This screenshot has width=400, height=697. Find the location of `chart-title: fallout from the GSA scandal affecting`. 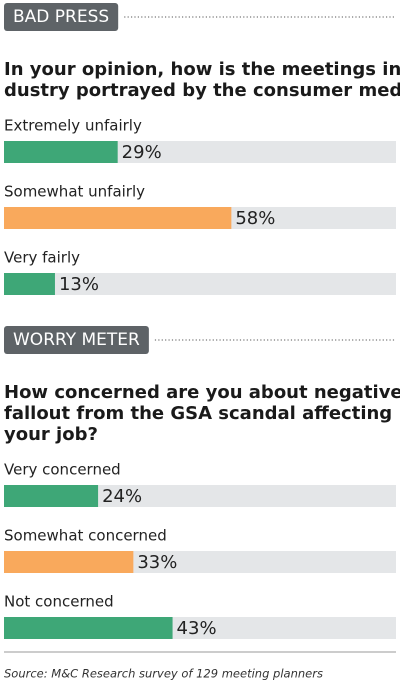

chart-title: fallout from the GSA scandal affecting is located at coordinates (198, 413).